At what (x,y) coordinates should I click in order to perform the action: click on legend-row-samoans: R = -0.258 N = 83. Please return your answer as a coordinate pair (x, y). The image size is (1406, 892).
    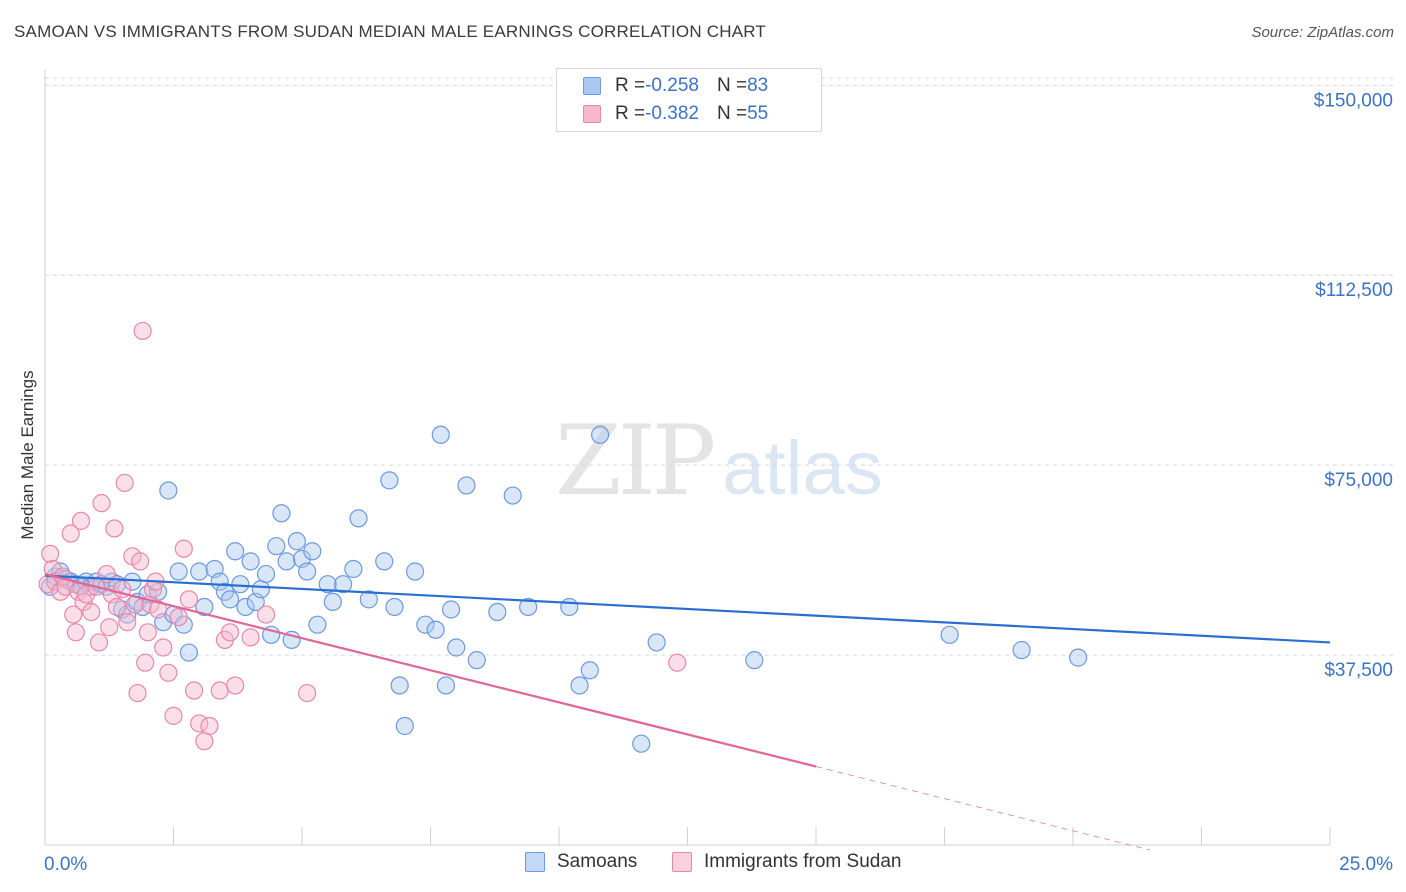
    Looking at the image, I should click on (675, 86).